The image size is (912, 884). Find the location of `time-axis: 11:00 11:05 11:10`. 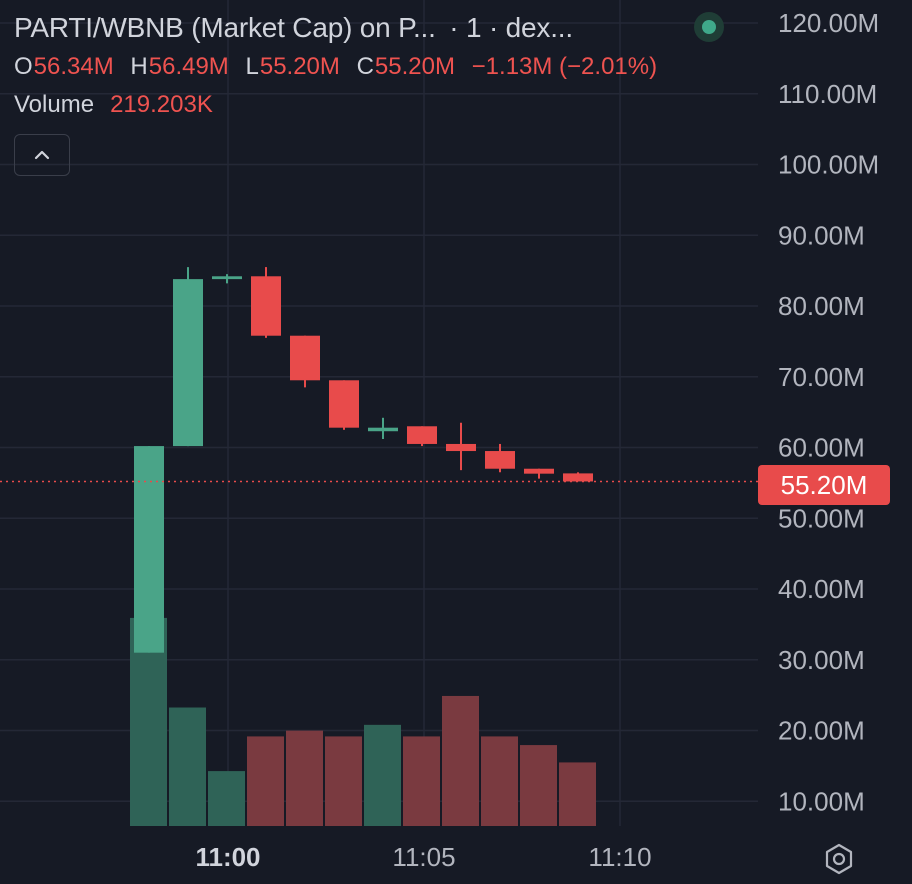

time-axis: 11:00 11:05 11:10 is located at coordinates (423, 857).